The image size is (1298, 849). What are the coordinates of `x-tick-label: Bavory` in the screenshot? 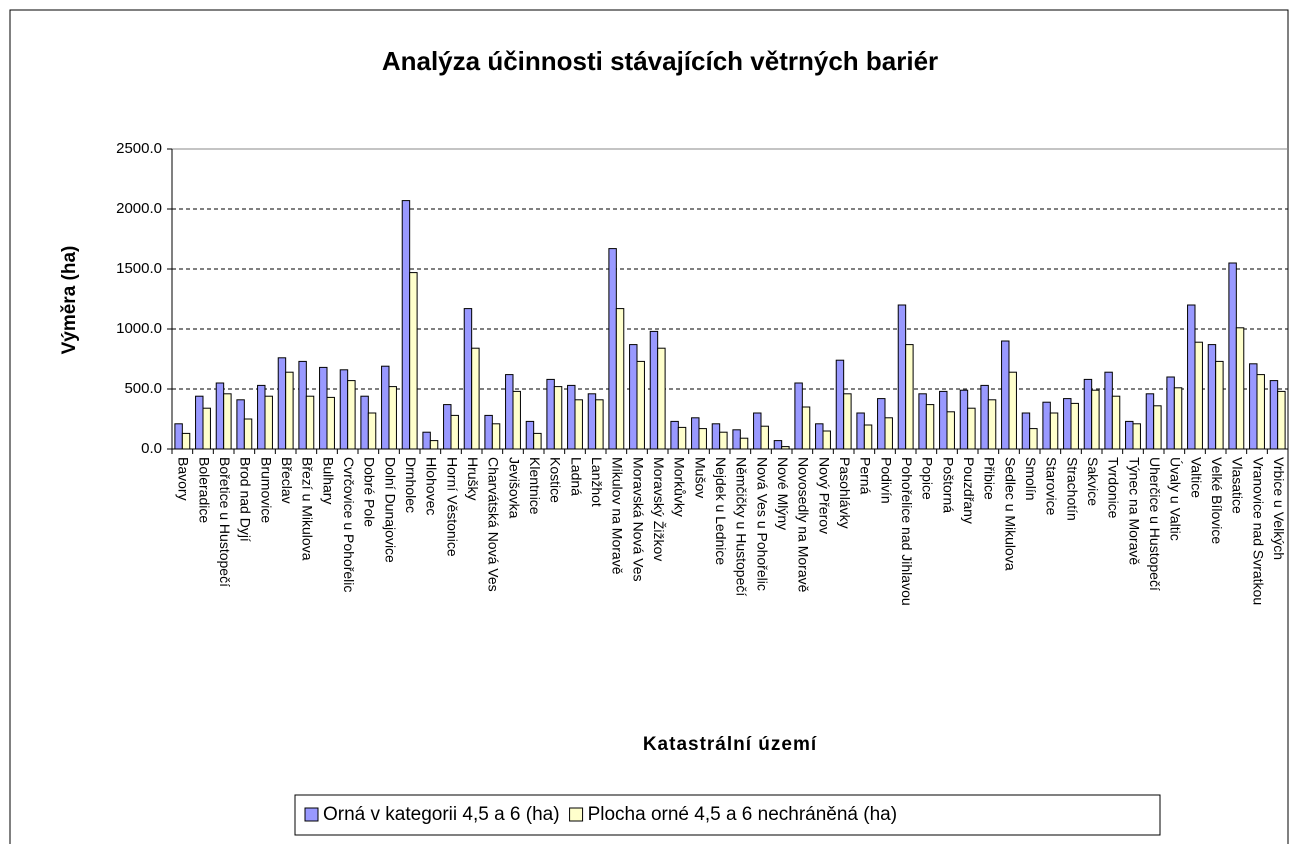 It's located at (184, 479).